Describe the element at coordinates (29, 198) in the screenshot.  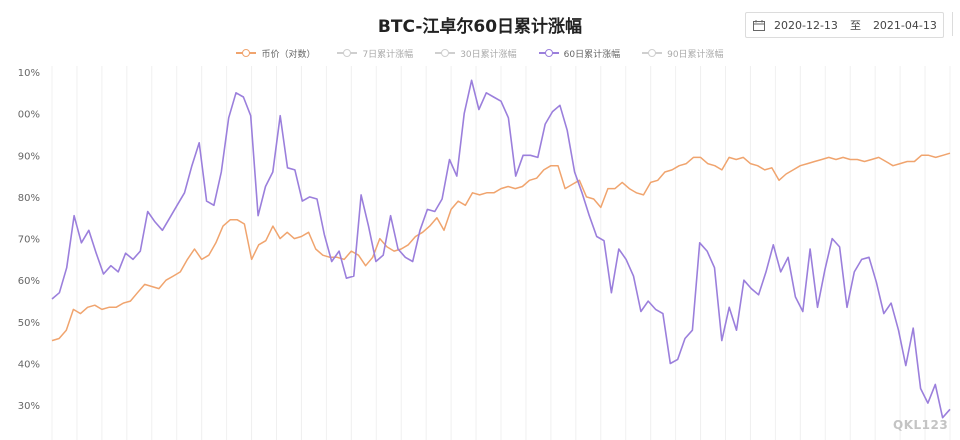
I see `y-tick-label: 80%` at that location.